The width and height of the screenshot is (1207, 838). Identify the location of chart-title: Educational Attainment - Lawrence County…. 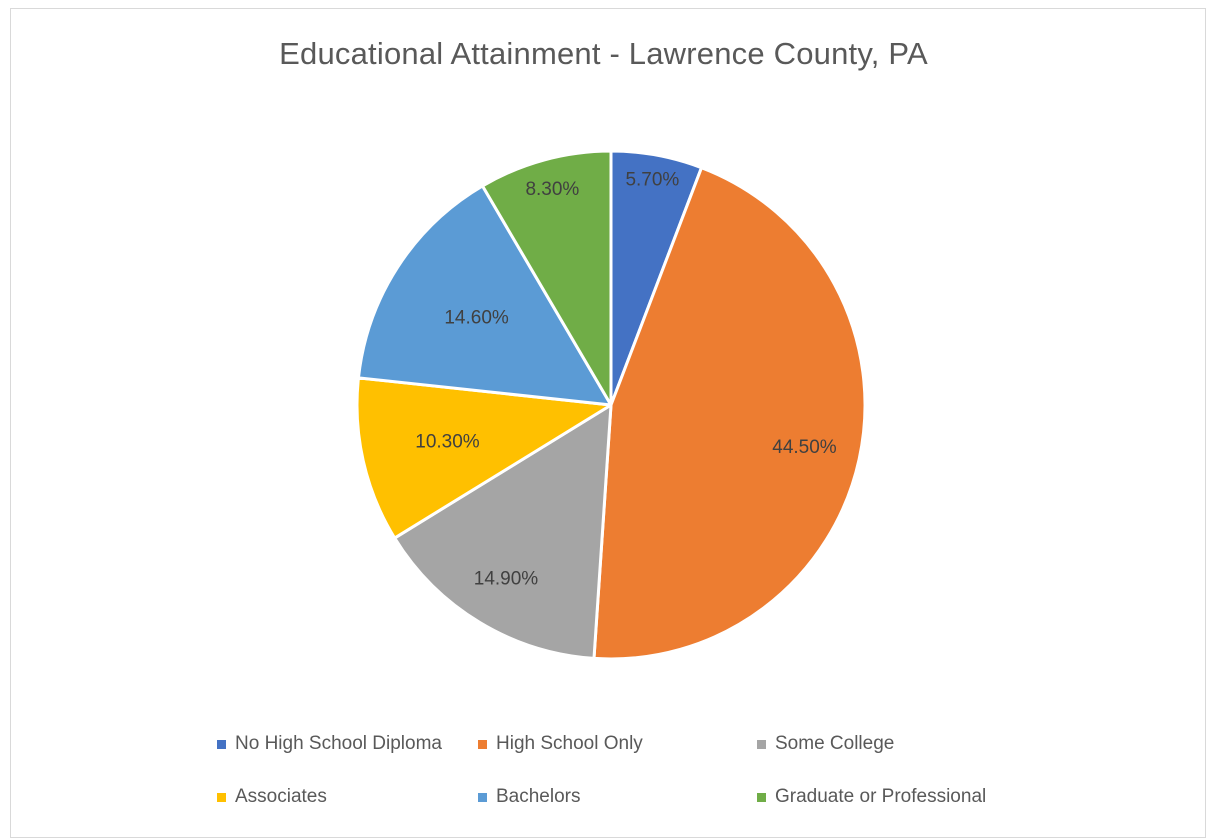
(603, 53).